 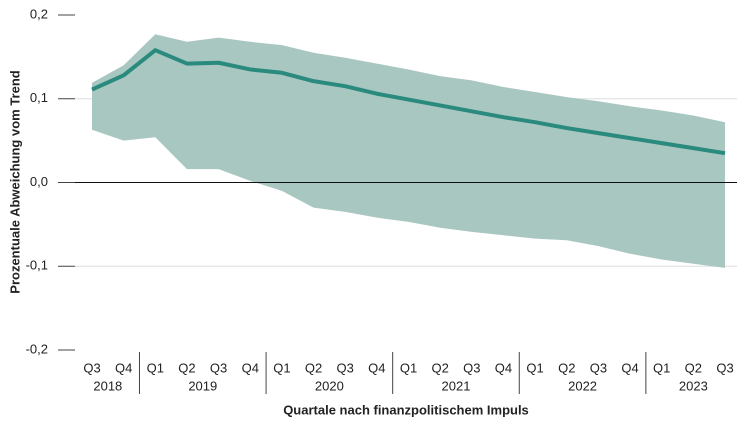 What do you see at coordinates (202, 385) in the screenshot?
I see `x-group-label: 2019` at bounding box center [202, 385].